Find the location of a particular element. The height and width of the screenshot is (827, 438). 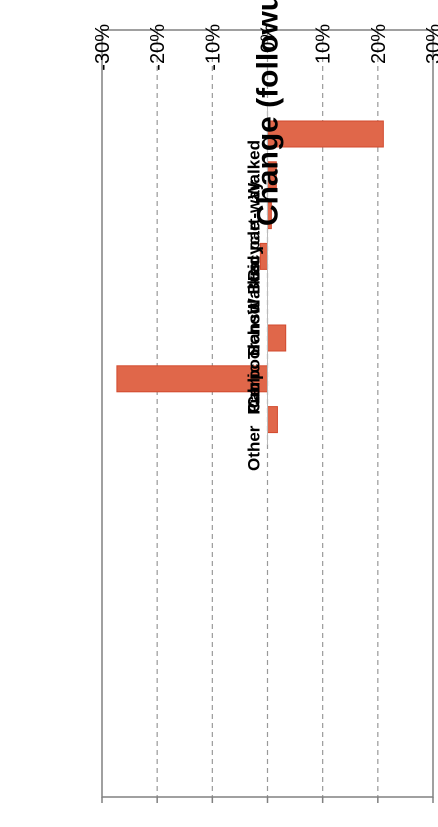

category-label: Public Transit is located at coordinates (254, 359).